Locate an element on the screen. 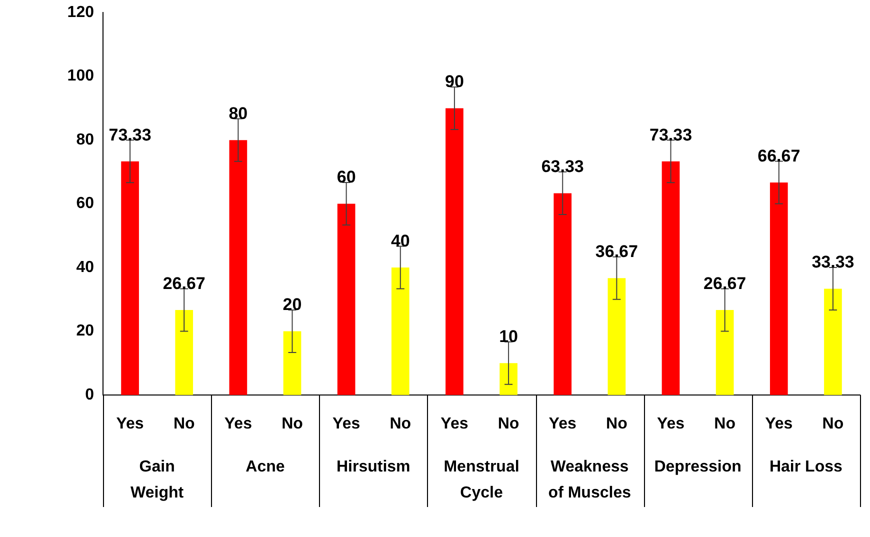 This screenshot has height=537, width=870. y-tick-label: 100 is located at coordinates (80, 76).